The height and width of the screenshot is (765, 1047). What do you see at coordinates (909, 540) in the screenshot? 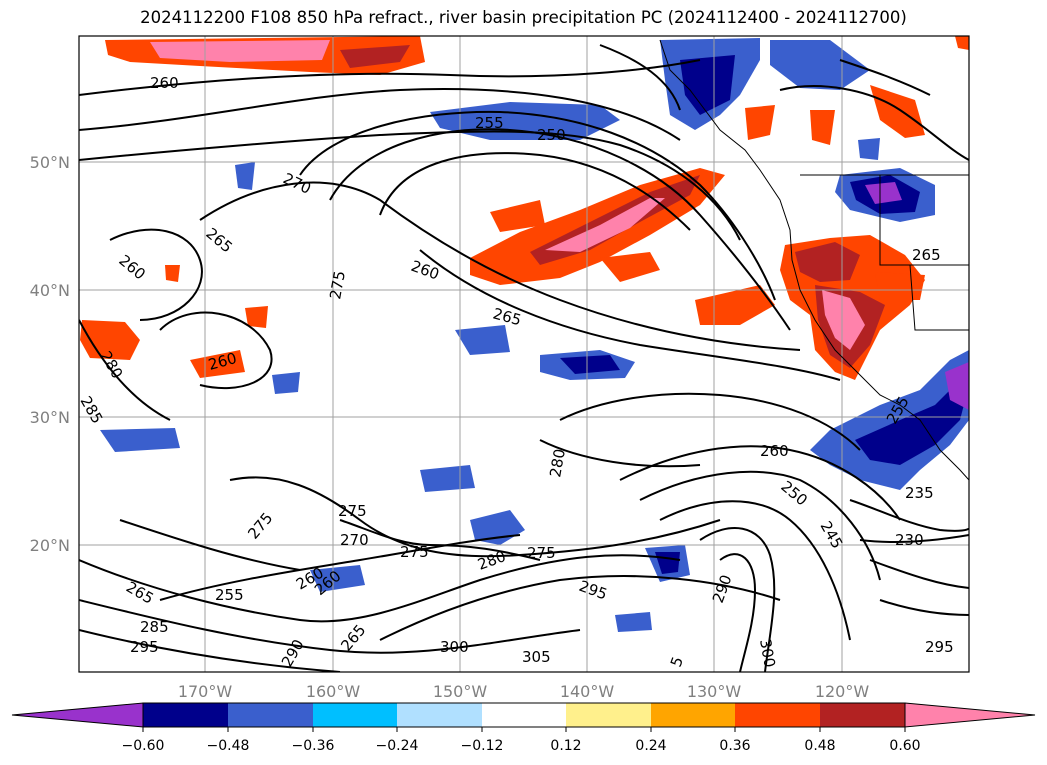
I see `contour-label: 230` at bounding box center [909, 540].